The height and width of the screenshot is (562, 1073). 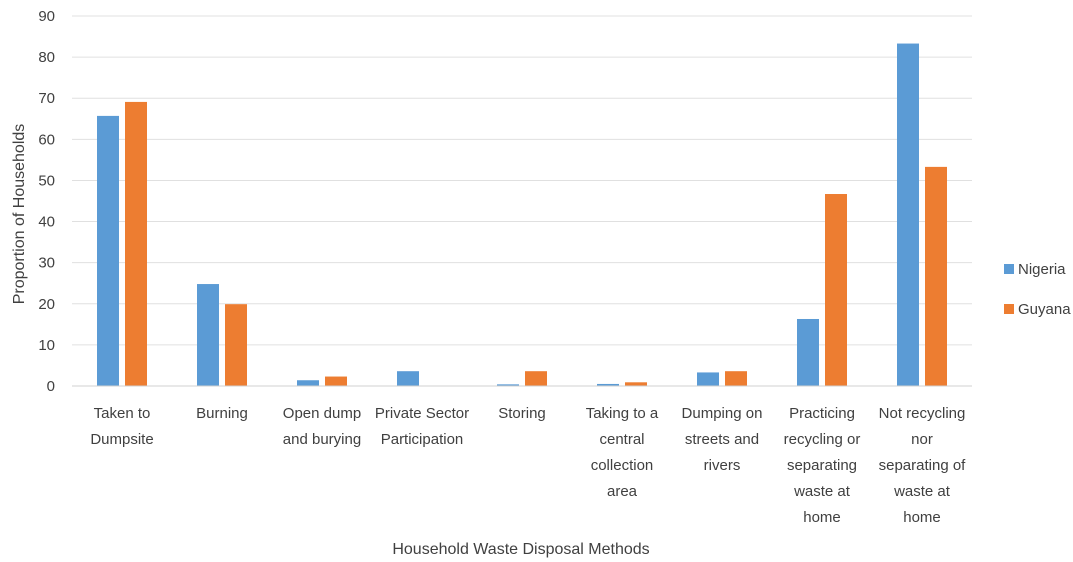 What do you see at coordinates (1042, 269) in the screenshot?
I see `legend-label-nigeria: Nigeria` at bounding box center [1042, 269].